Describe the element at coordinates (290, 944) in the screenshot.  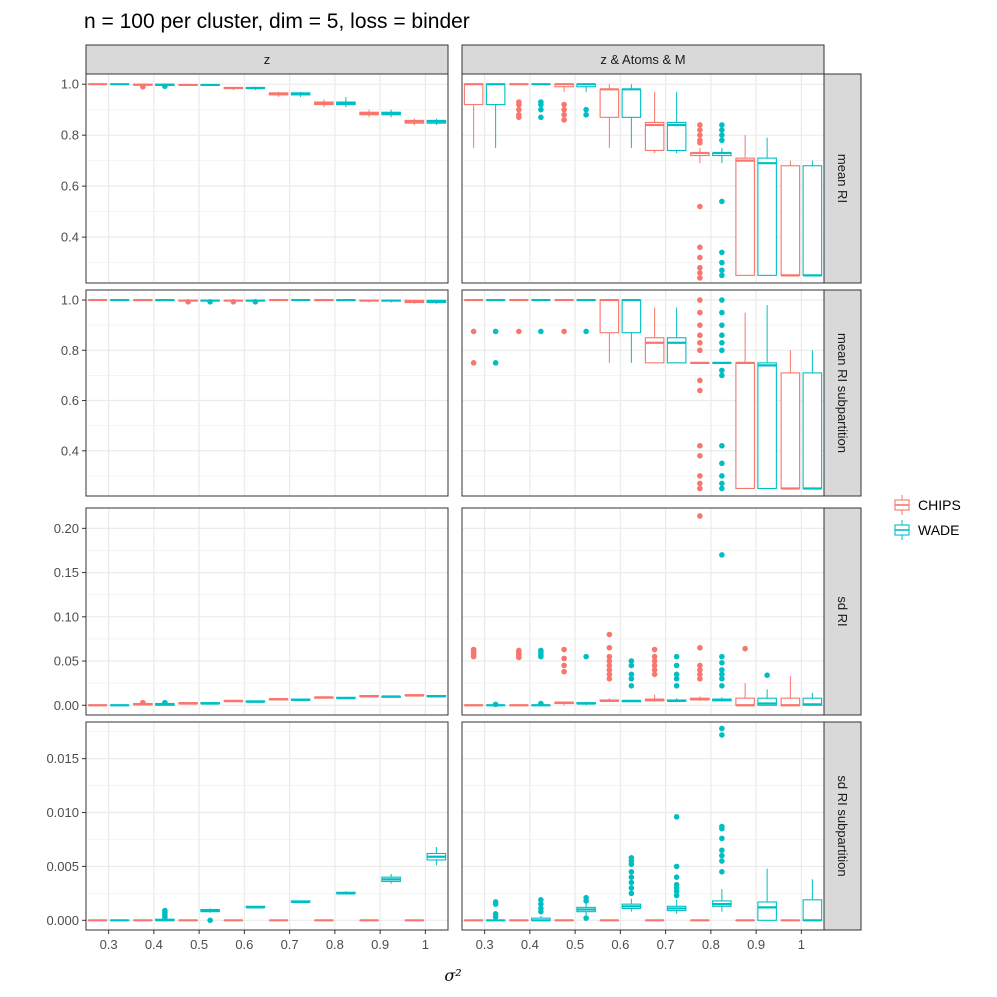
I see `x-tick-label: 0.7` at that location.